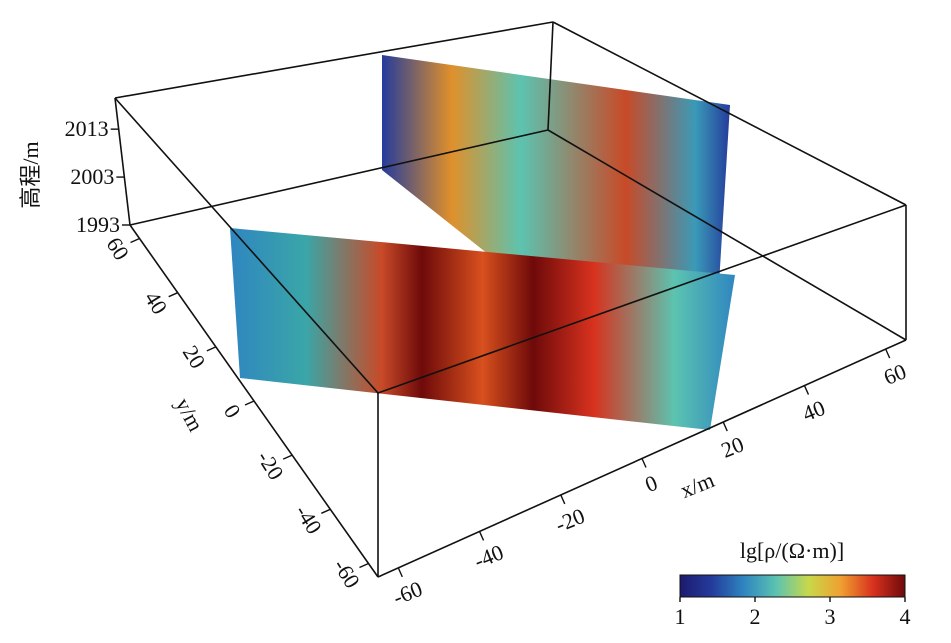 Image resolution: width=951 pixels, height=643 pixels. Describe the element at coordinates (98, 224) in the screenshot. I see `z-tick-label: 1993` at that location.